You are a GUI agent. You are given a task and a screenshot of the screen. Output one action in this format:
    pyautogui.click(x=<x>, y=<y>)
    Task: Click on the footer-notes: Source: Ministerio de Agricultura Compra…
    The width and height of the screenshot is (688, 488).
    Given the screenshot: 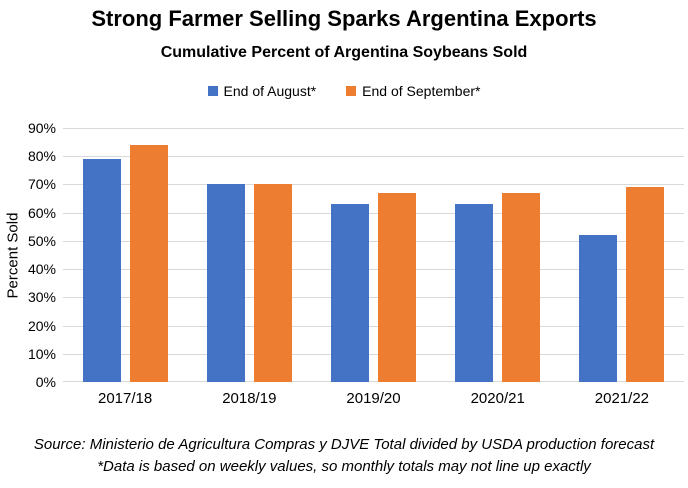 What is the action you would take?
    pyautogui.click(x=344, y=456)
    